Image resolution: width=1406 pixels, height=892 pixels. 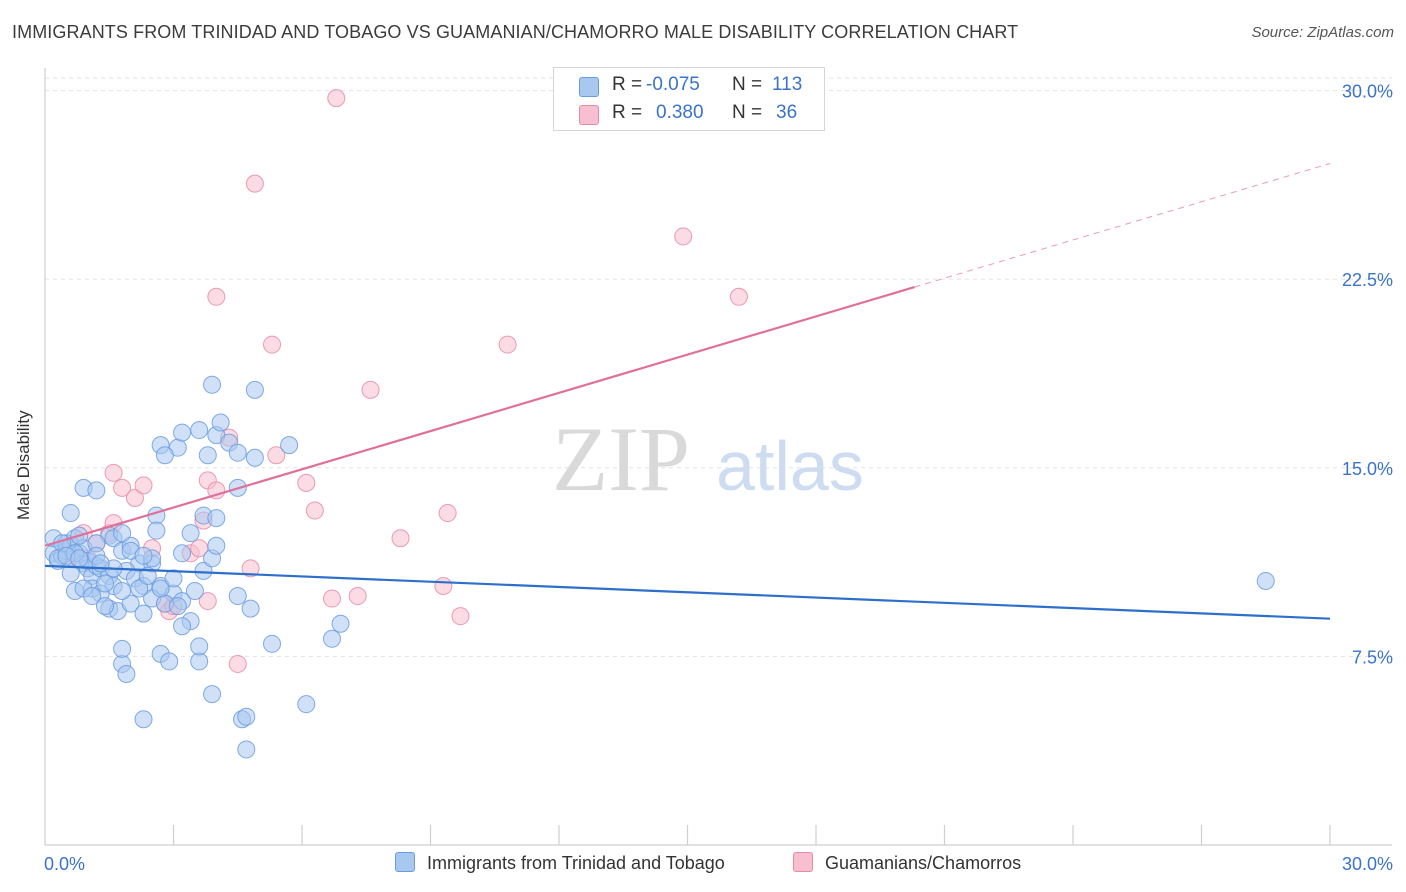 What do you see at coordinates (1367, 92) in the screenshot?
I see `y-tick-label: 30.0%` at bounding box center [1367, 92].